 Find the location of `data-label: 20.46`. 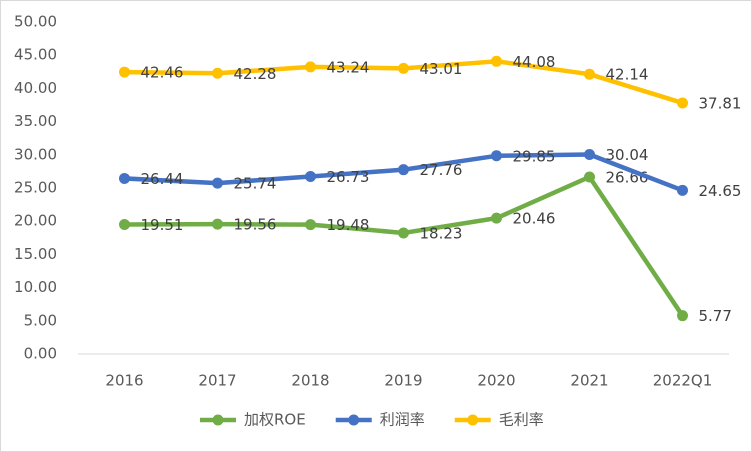

data-label: 20.46 is located at coordinates (534, 219).